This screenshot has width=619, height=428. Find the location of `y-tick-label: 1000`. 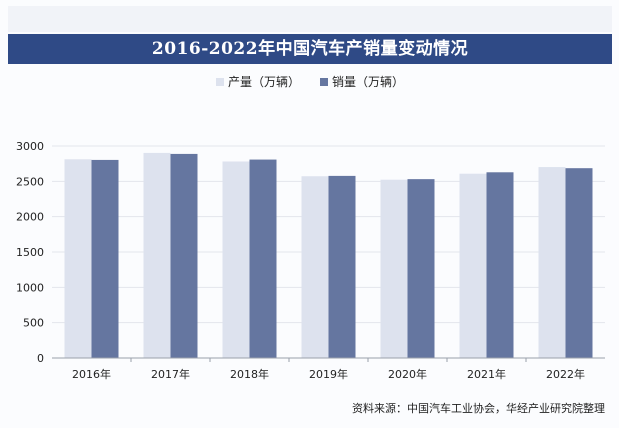

y-tick-label: 1000 is located at coordinates (30, 287).